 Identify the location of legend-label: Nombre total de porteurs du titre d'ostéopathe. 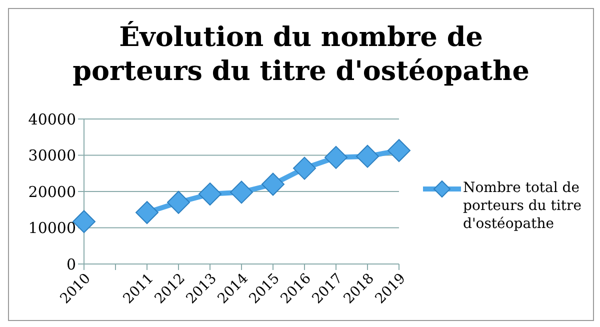
(522, 206).